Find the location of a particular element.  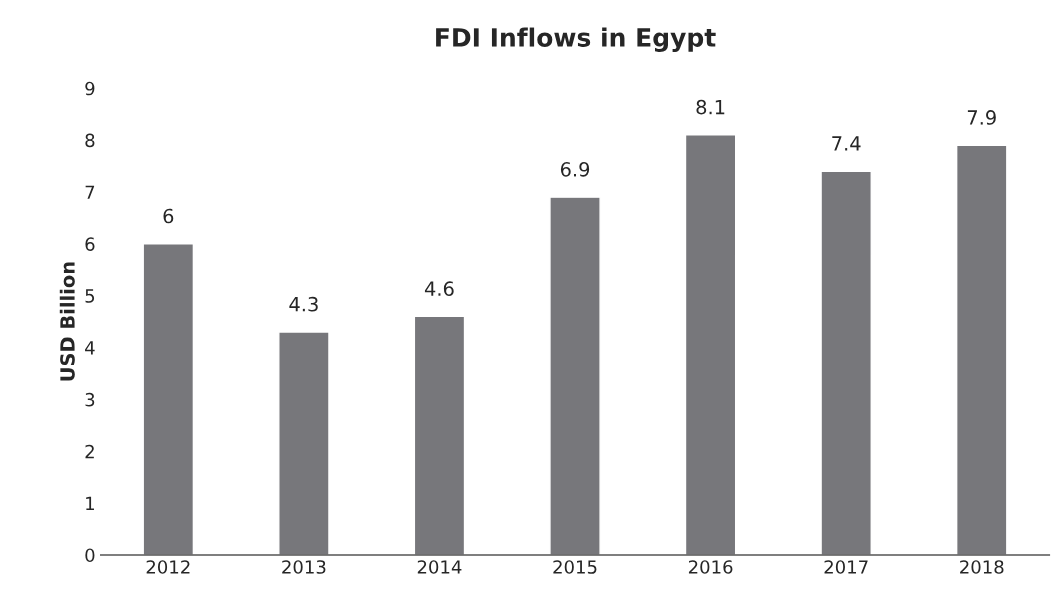

y-tick-label: 6 is located at coordinates (90, 244).